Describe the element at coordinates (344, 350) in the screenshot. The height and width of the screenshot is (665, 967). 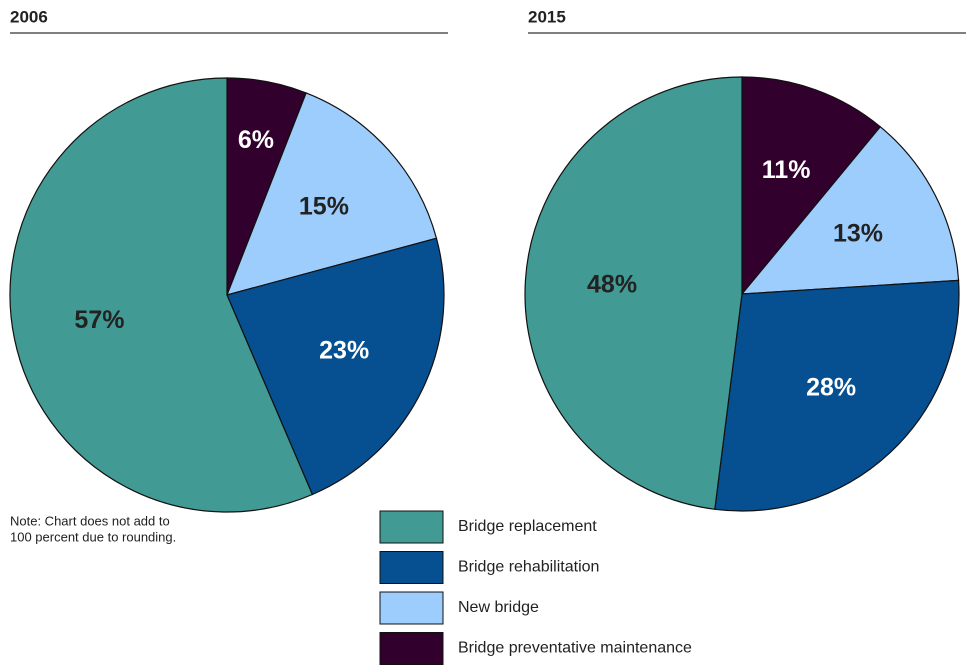
I see `value-label: 23%` at that location.